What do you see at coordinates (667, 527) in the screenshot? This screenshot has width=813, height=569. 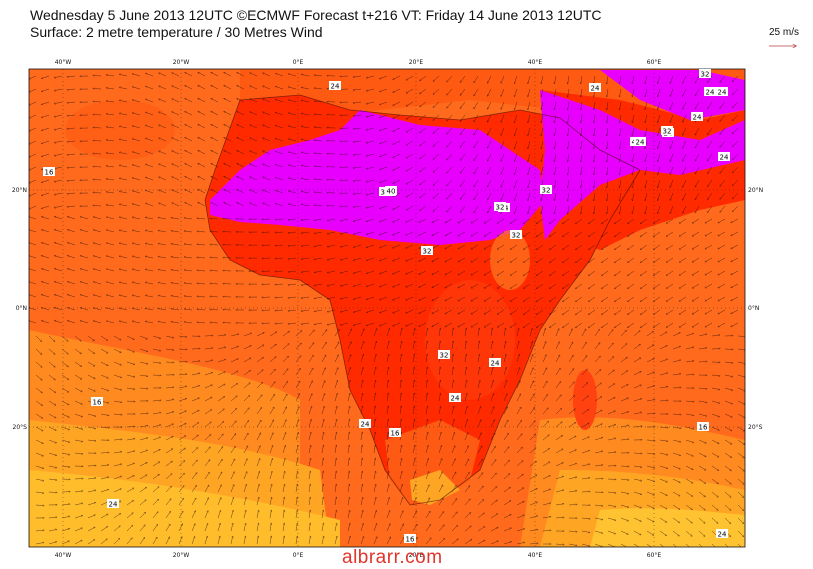 I see `coolest-band-se` at bounding box center [667, 527].